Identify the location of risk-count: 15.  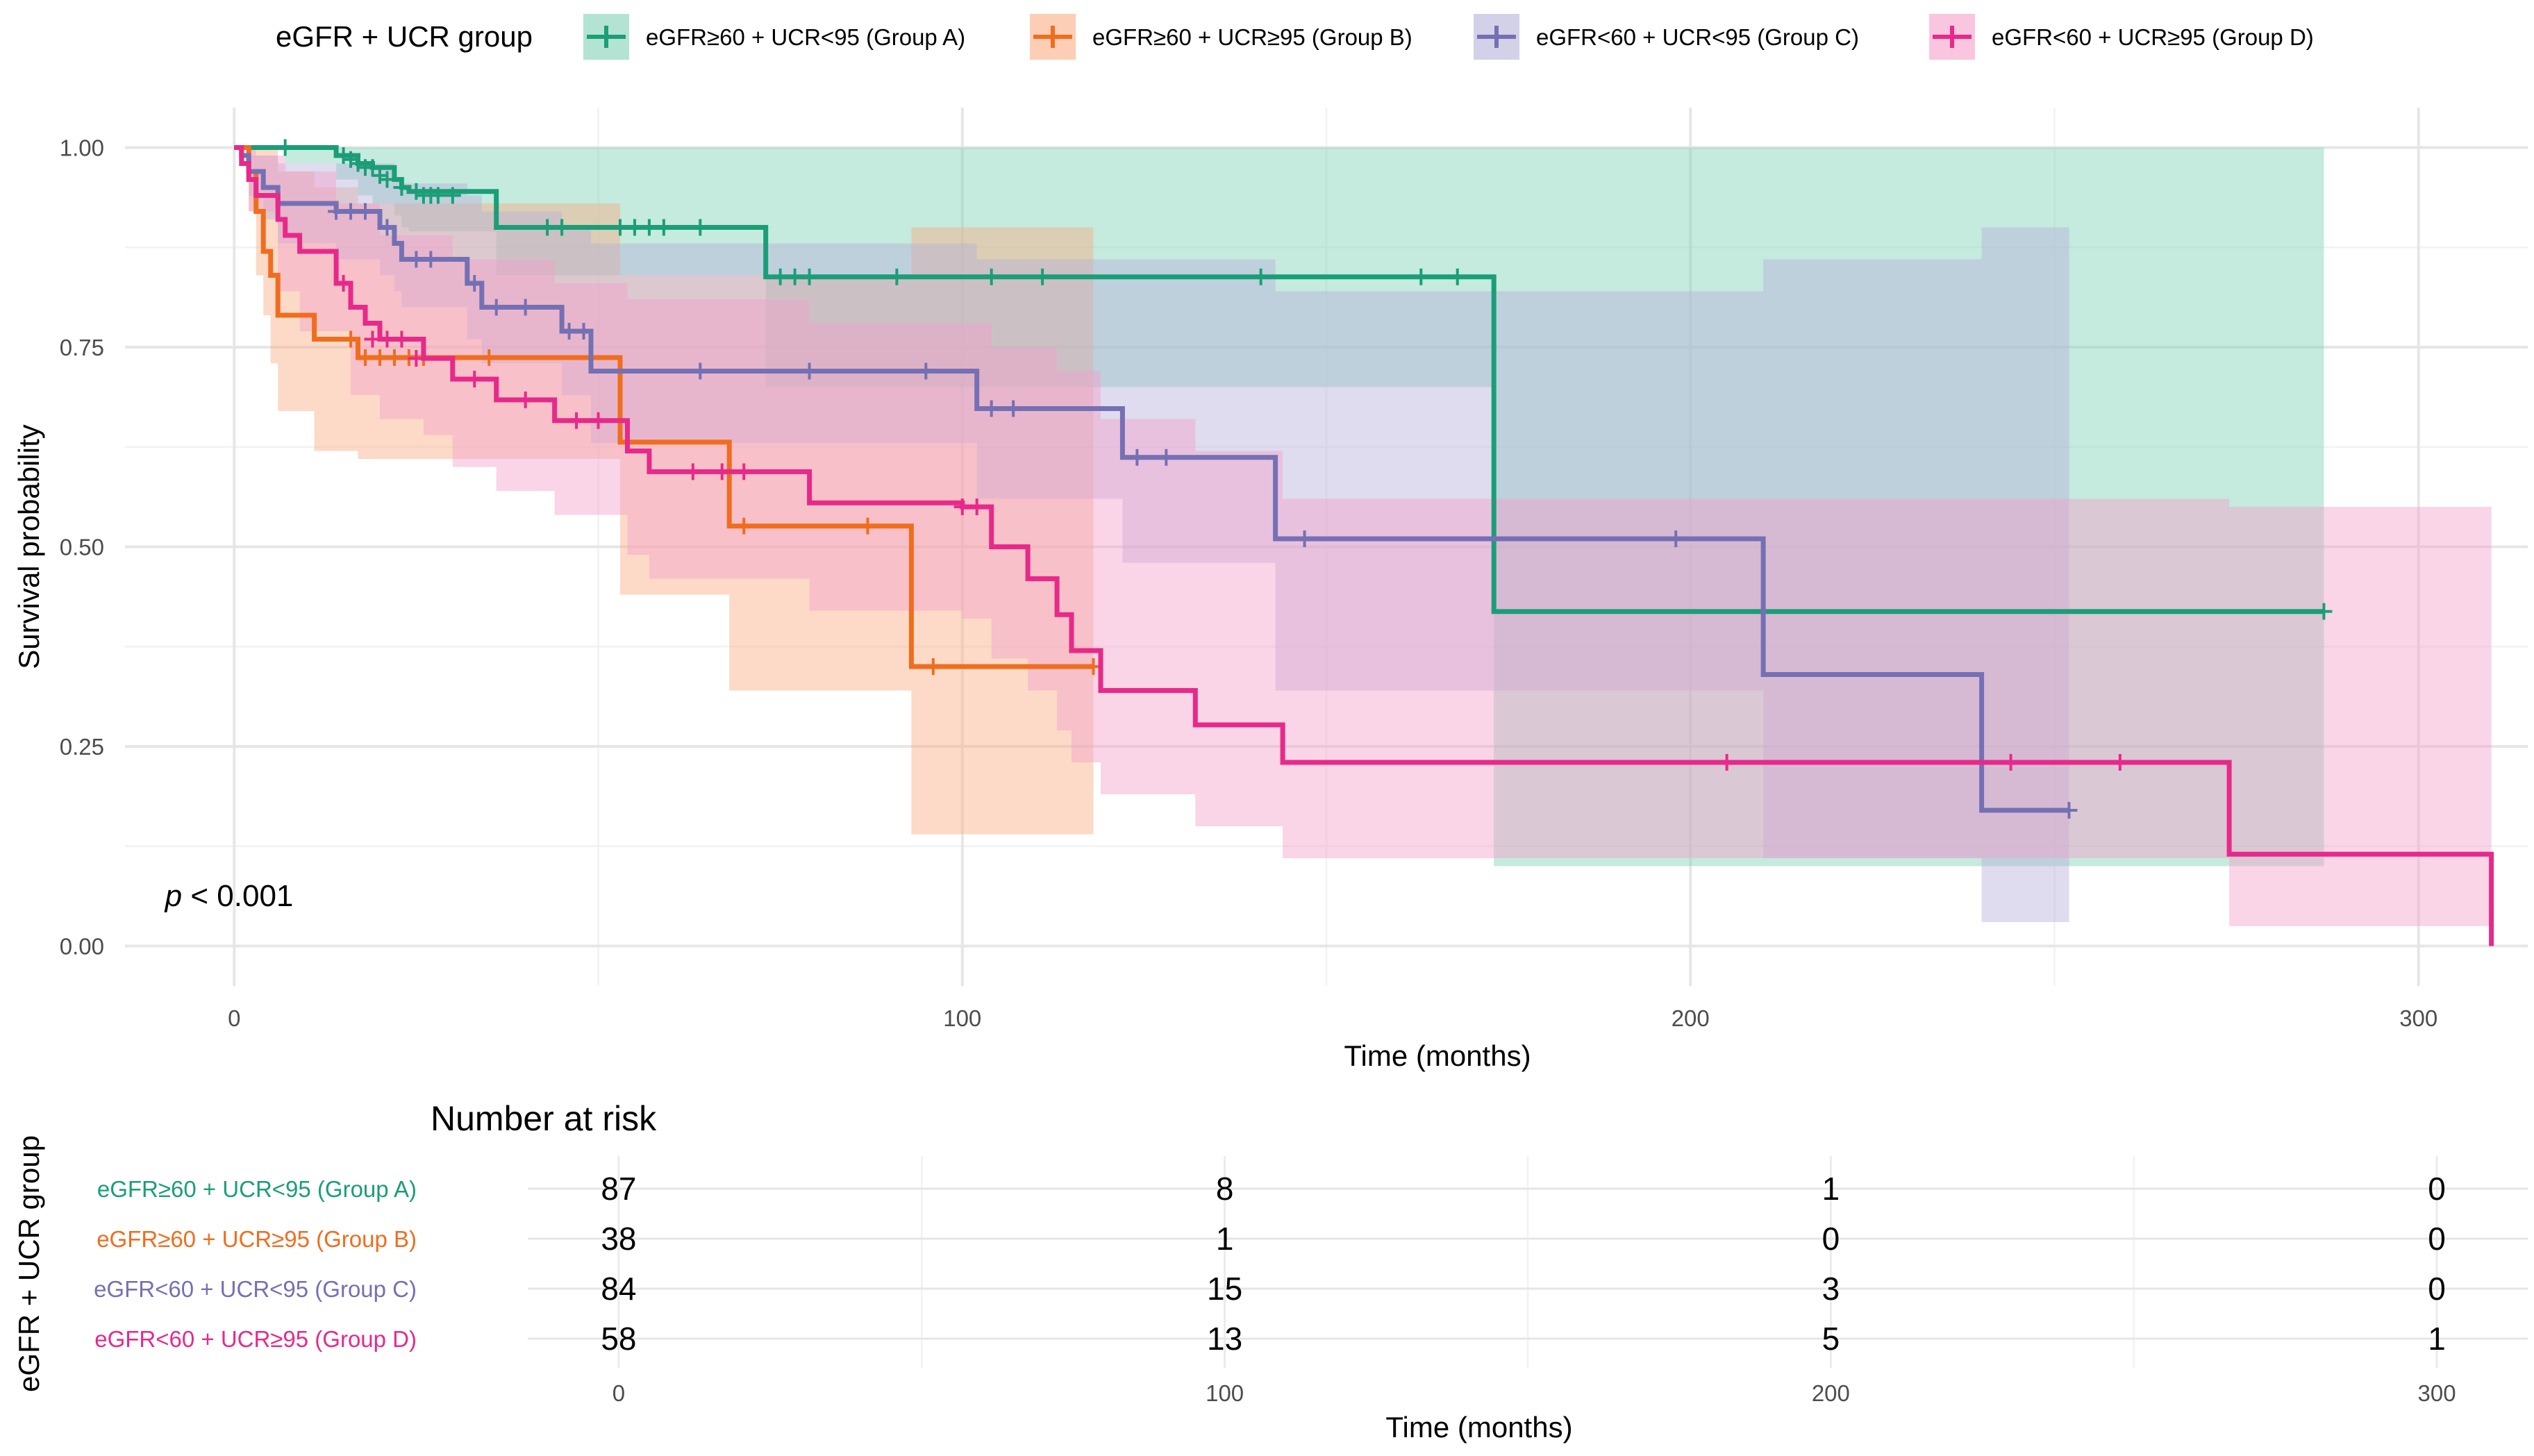
(1224, 1289).